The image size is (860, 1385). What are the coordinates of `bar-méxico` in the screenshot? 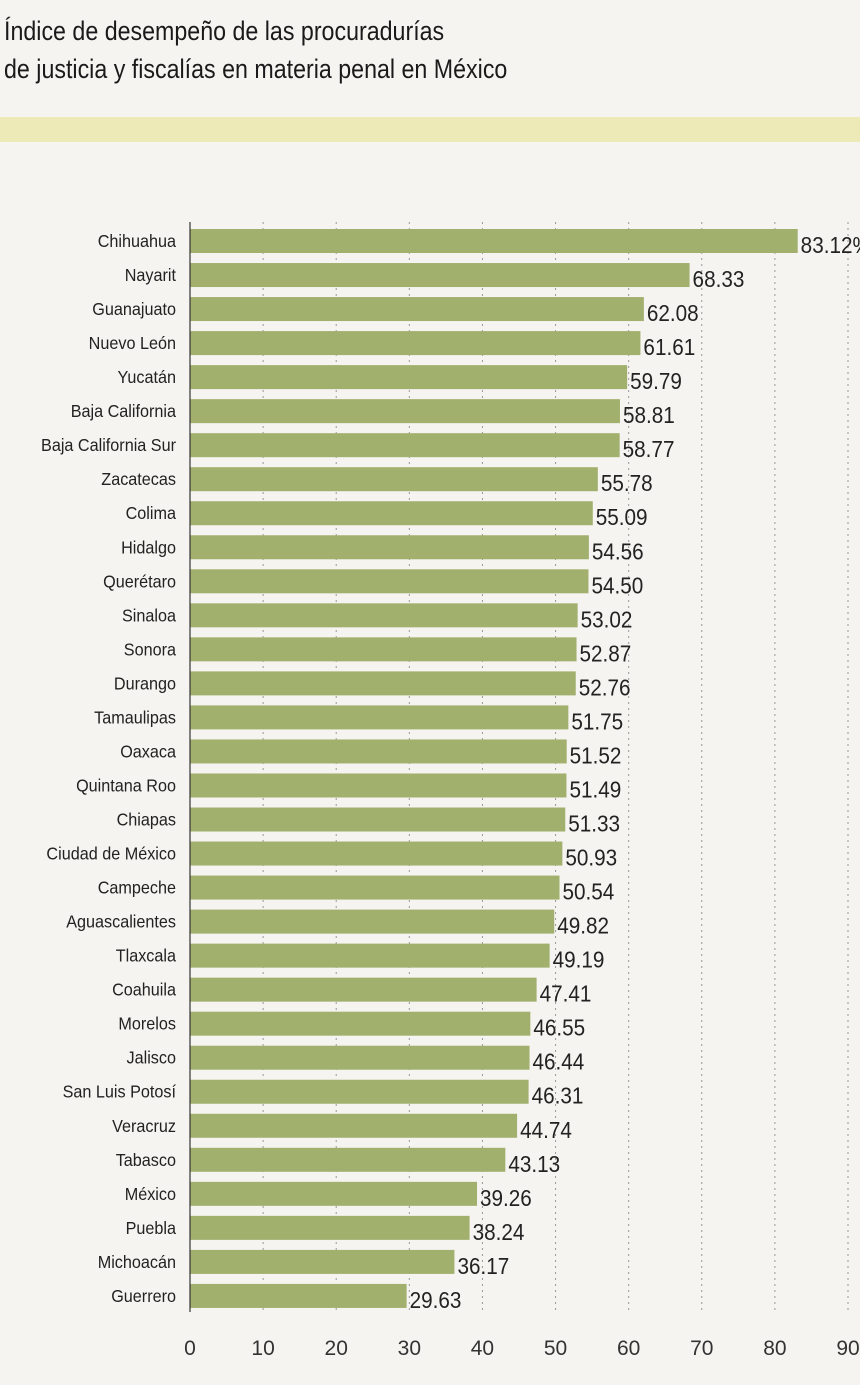 It's located at (334, 1193).